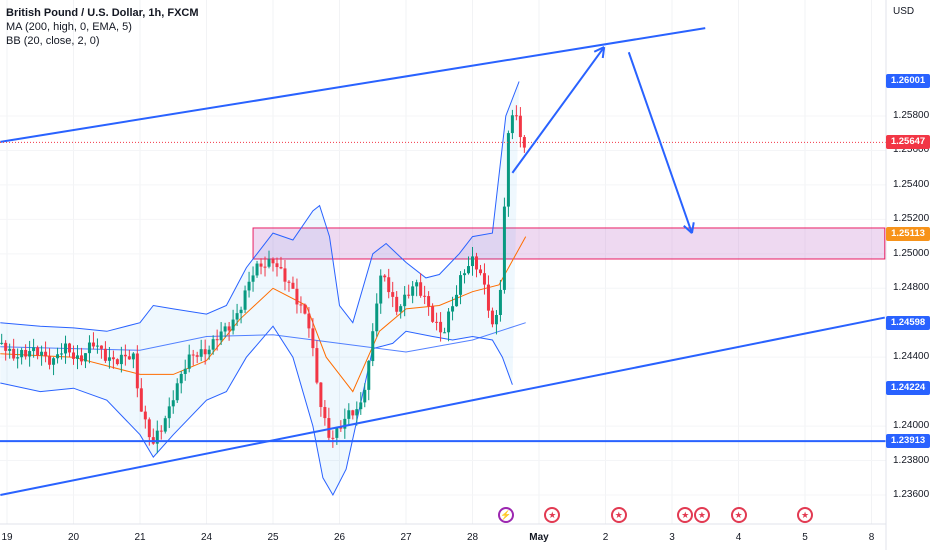 Image resolution: width=932 pixels, height=550 pixels. I want to click on time-tick-label: 26, so click(339, 537).